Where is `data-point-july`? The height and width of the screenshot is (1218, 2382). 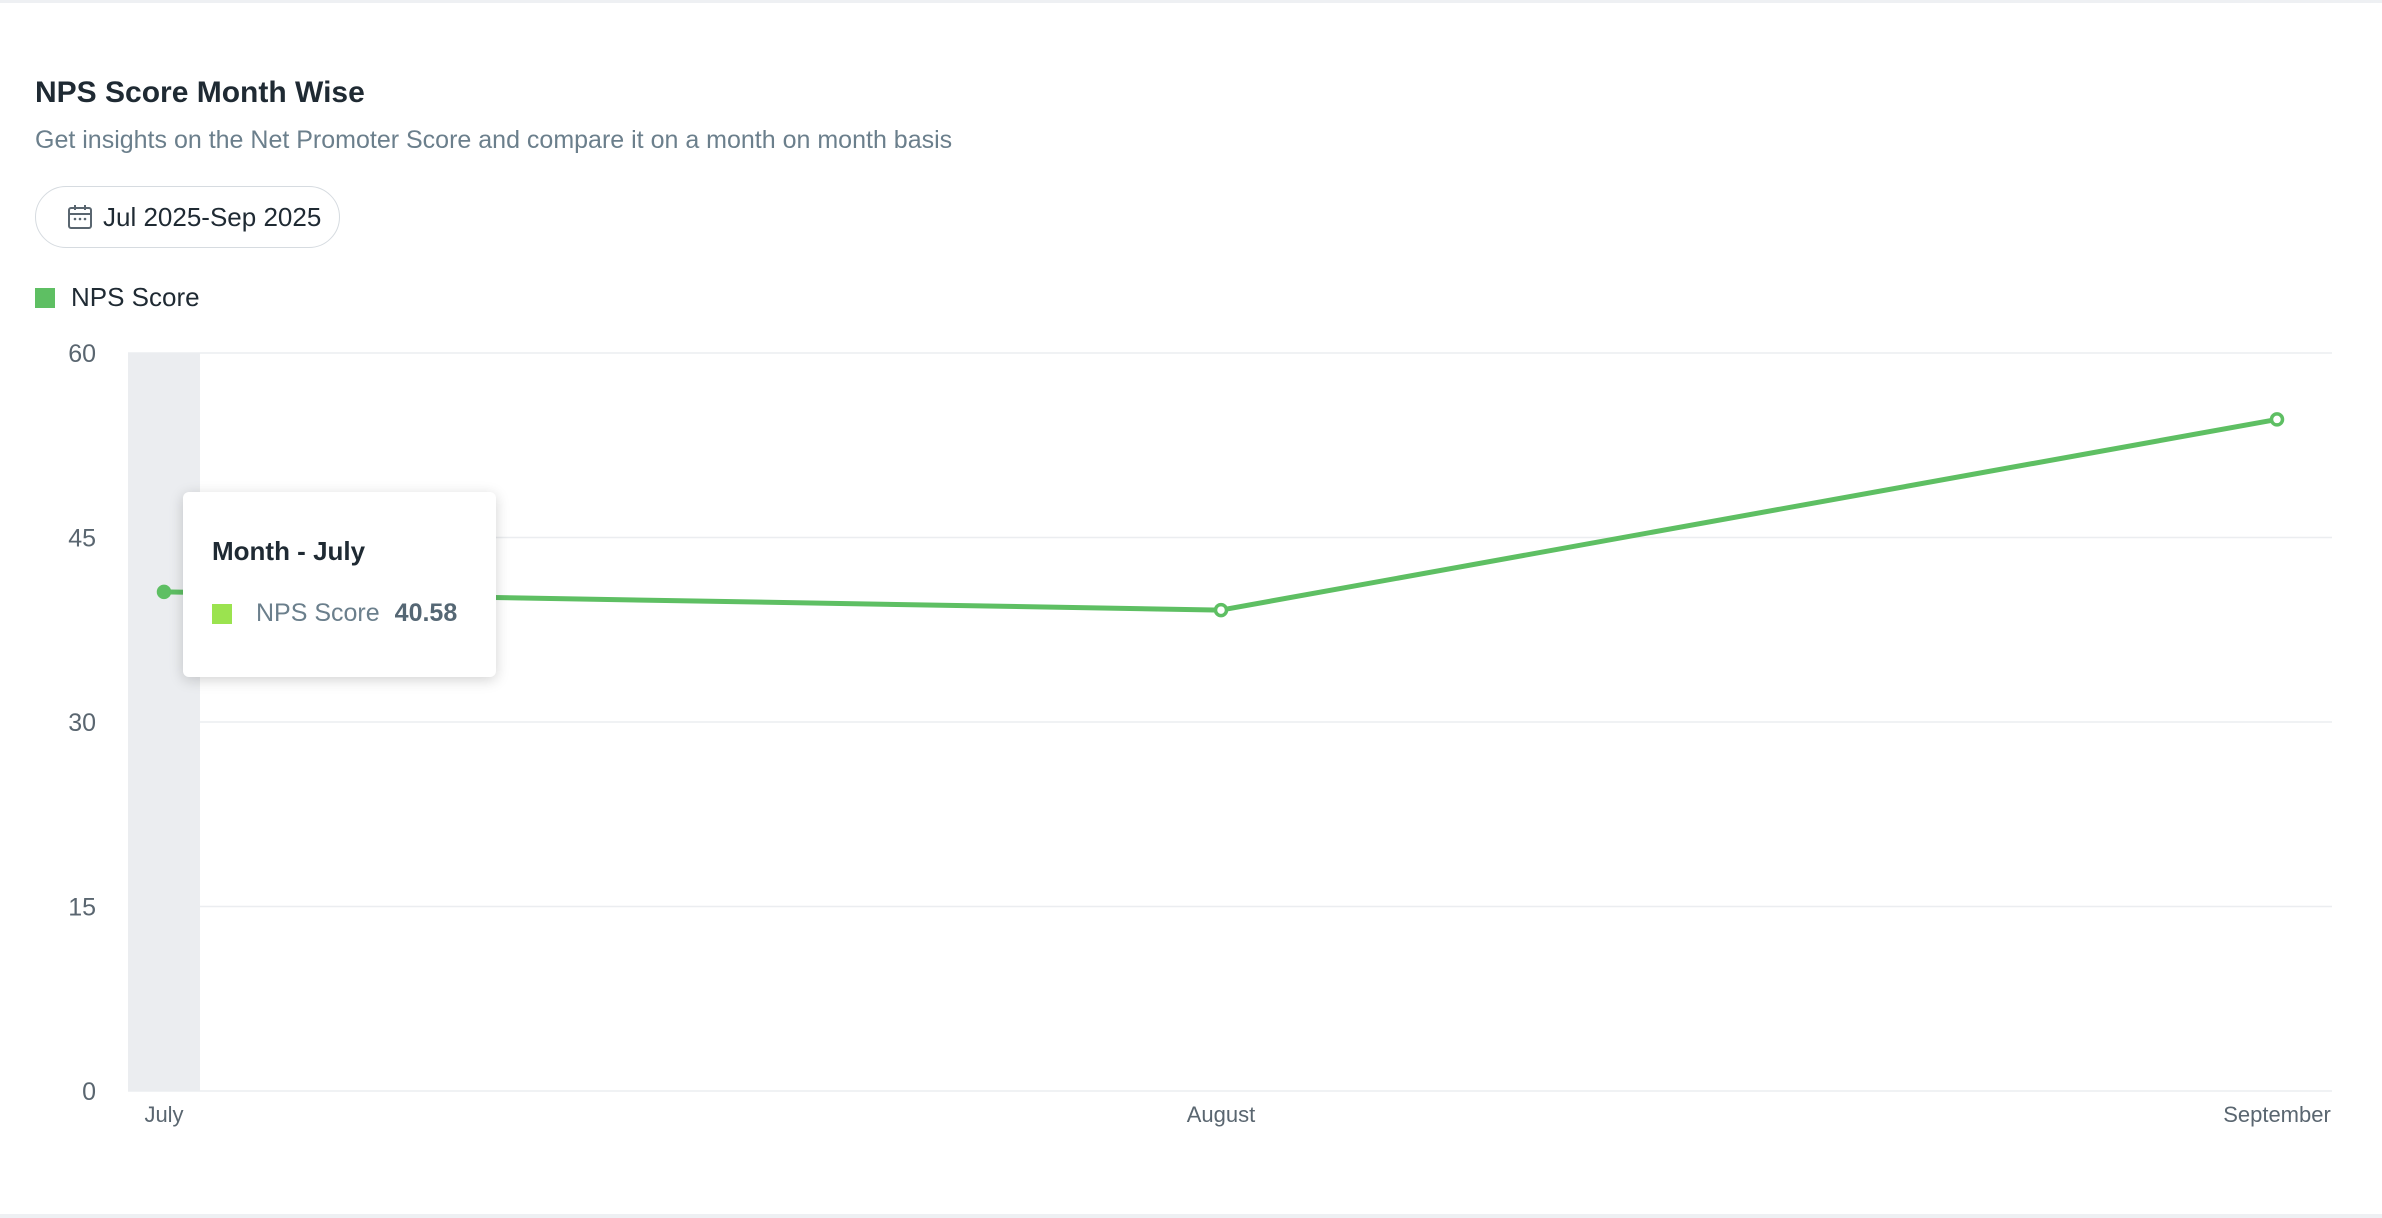
data-point-july is located at coordinates (164, 592).